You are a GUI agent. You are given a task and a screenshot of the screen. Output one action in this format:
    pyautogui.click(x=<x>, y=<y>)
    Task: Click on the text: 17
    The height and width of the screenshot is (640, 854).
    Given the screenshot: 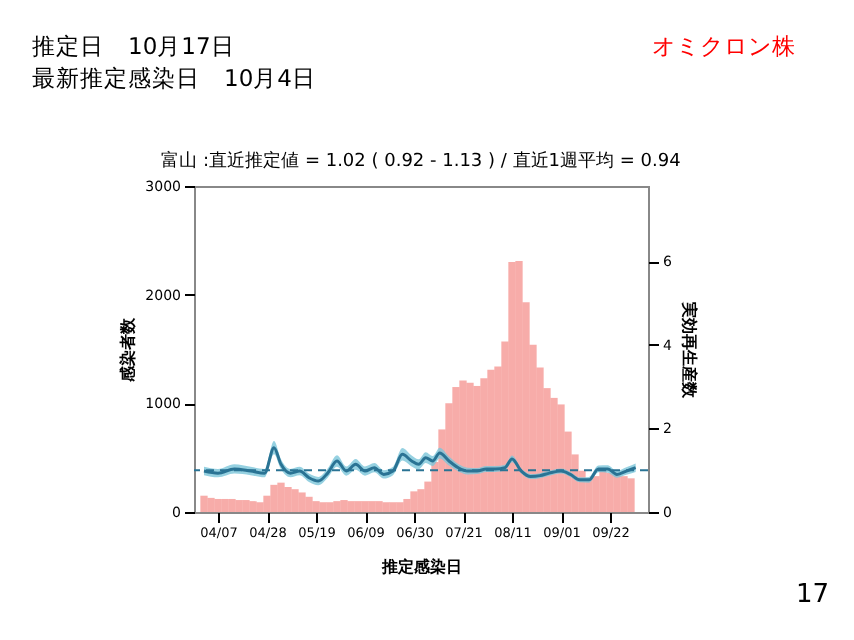 What is the action you would take?
    pyautogui.click(x=813, y=595)
    